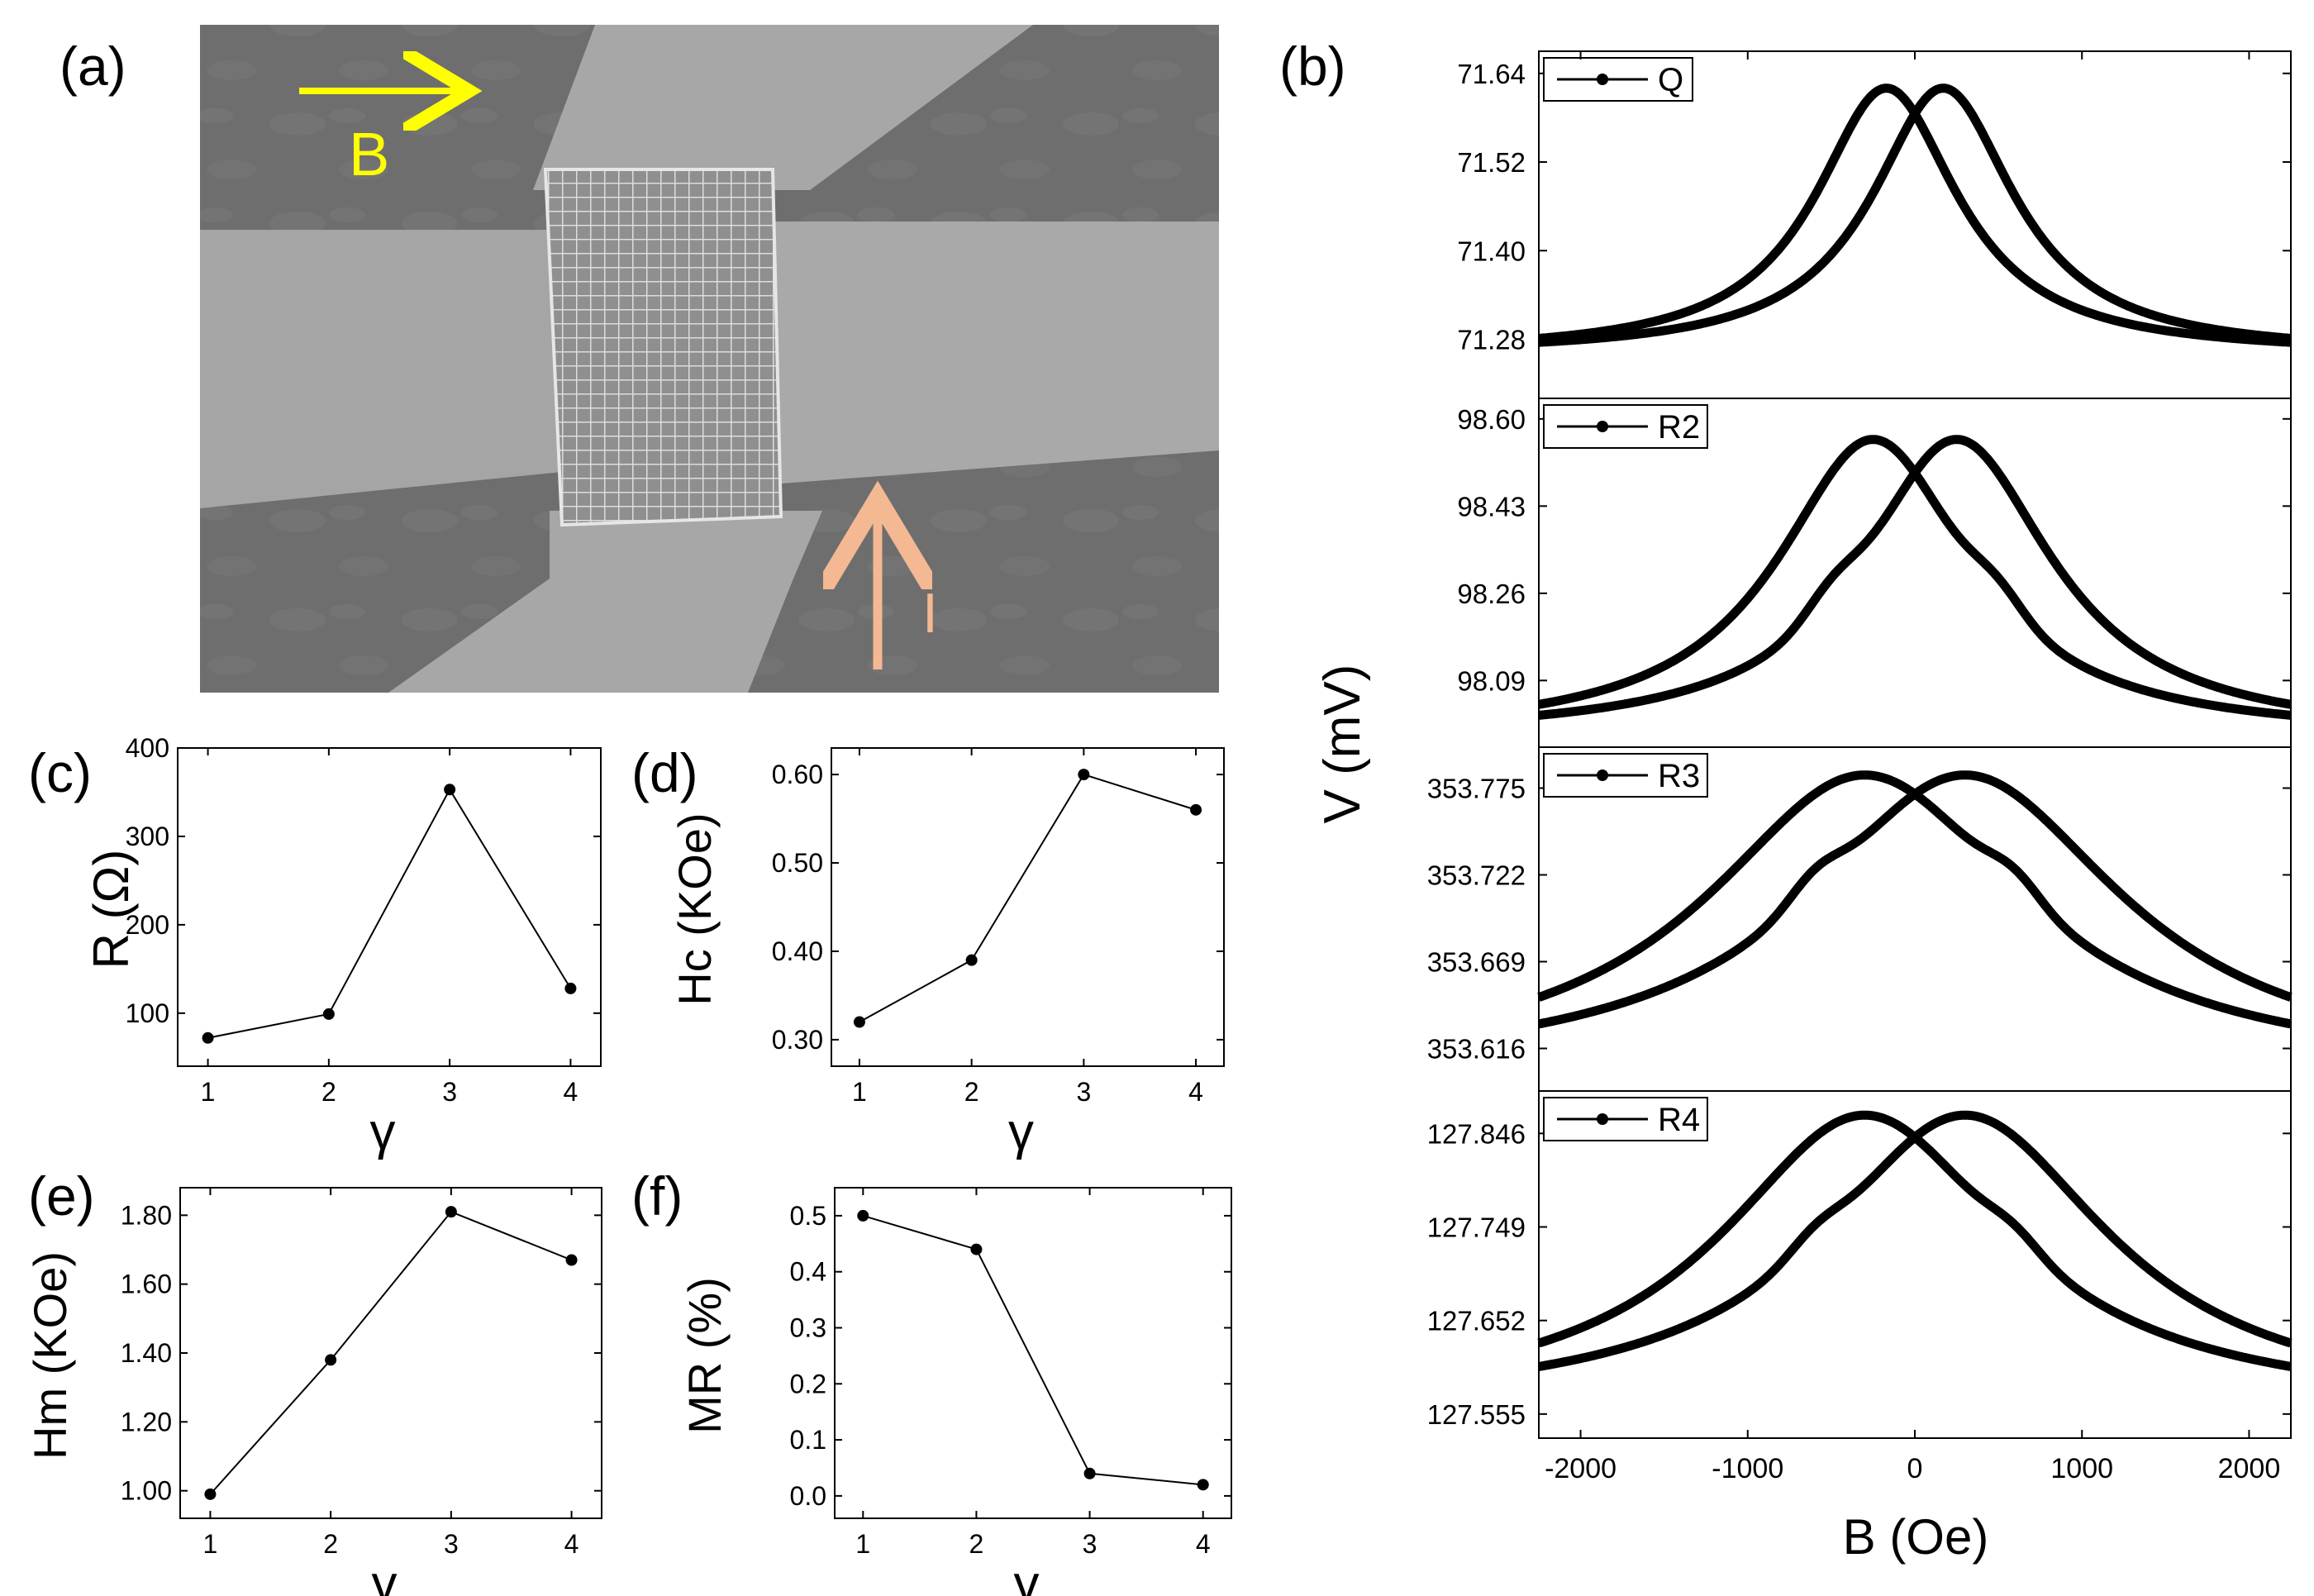  Describe the element at coordinates (797, 1040) in the screenshot. I see `y-tick-label: 0.30` at that location.